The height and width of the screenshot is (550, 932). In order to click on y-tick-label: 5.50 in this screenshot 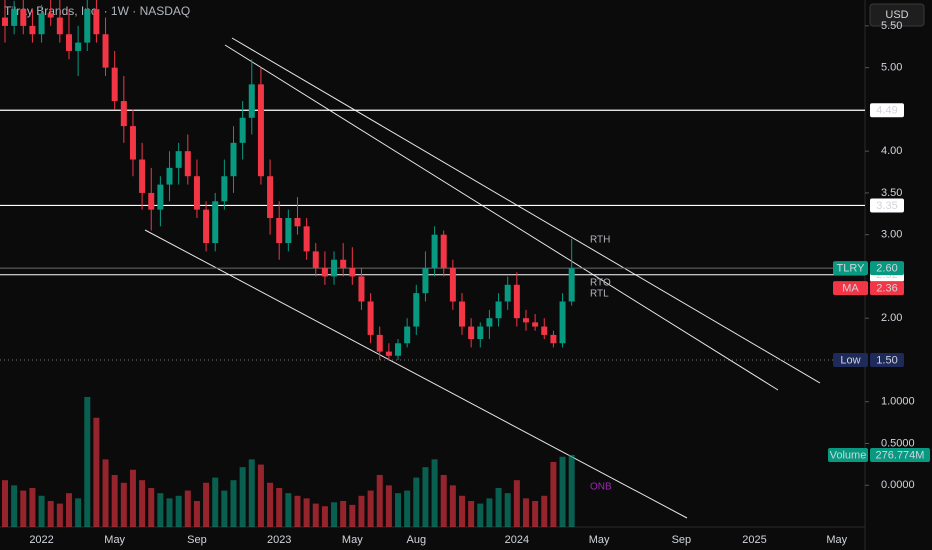, I will do `click(891, 26)`.